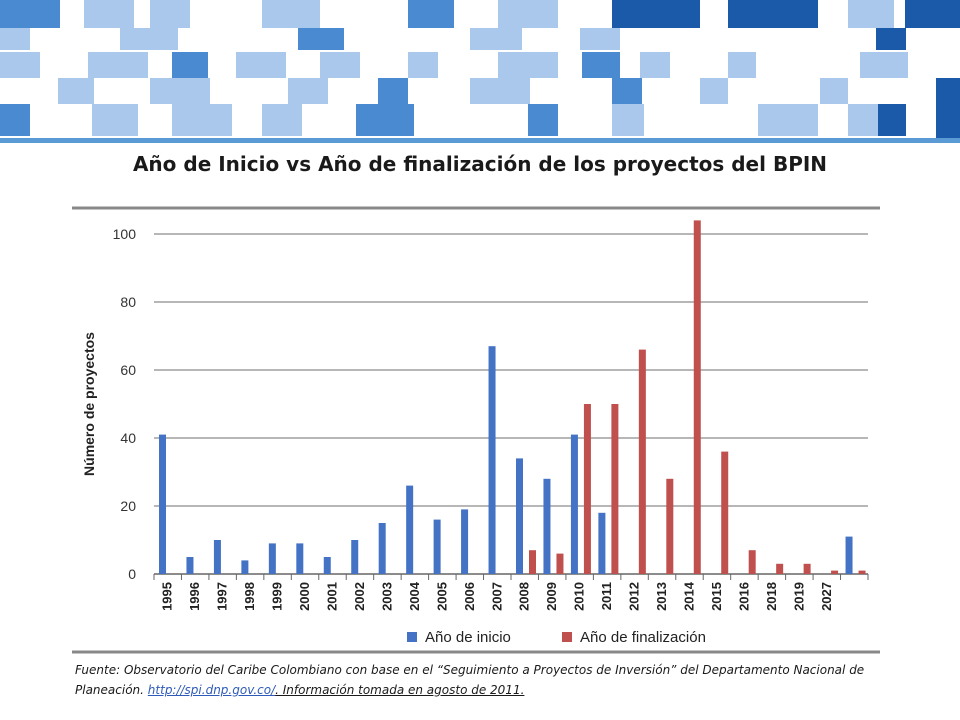 The height and width of the screenshot is (720, 960). I want to click on banner-accent-line, so click(480, 140).